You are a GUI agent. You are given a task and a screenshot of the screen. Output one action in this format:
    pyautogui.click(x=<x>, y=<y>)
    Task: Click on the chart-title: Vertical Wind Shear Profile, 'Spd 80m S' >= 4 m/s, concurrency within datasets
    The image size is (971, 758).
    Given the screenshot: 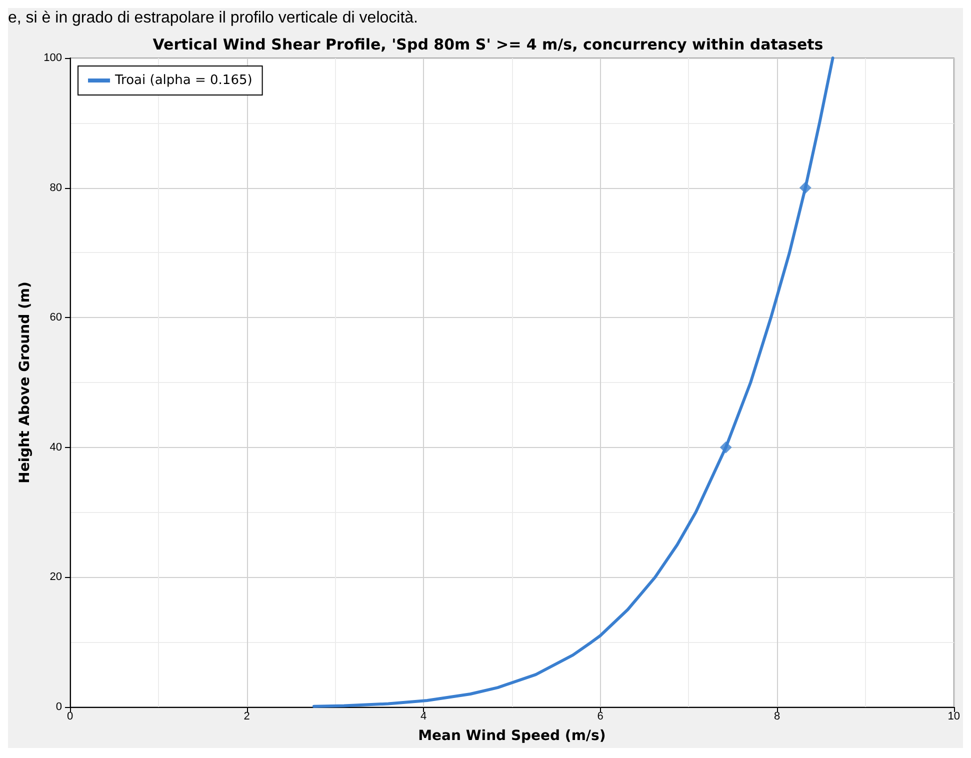 What is the action you would take?
    pyautogui.click(x=488, y=45)
    